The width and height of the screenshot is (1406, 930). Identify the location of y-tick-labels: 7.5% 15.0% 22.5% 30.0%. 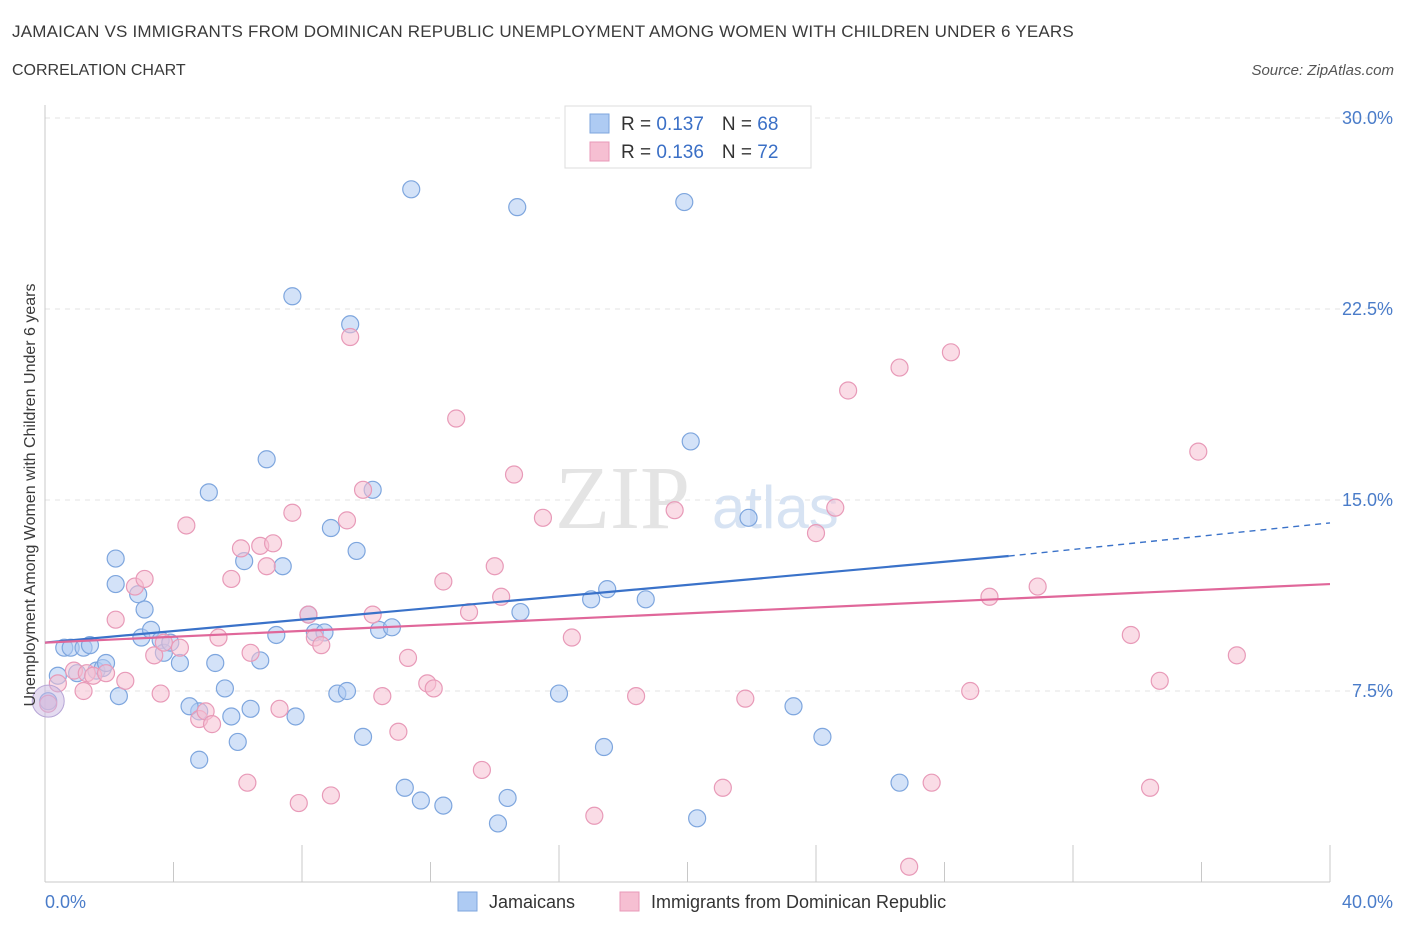
(1367, 404).